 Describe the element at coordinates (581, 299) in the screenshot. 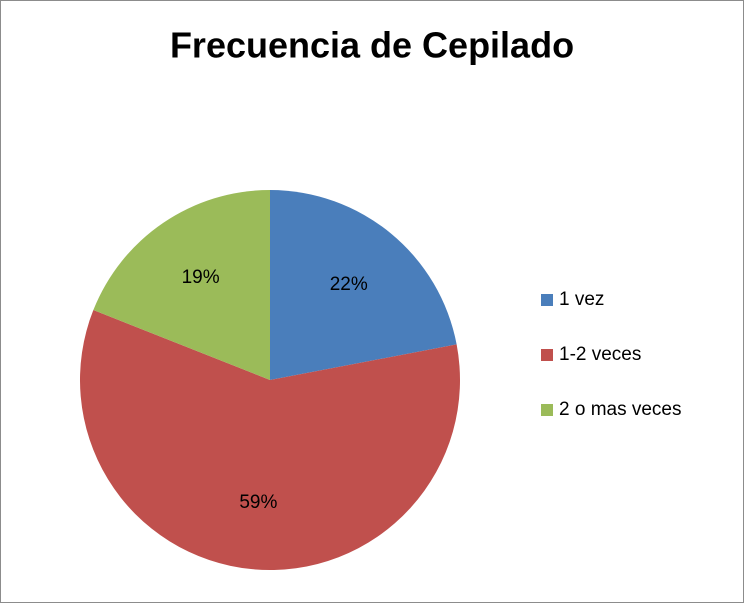

I see `legend-label: 1 vez` at that location.